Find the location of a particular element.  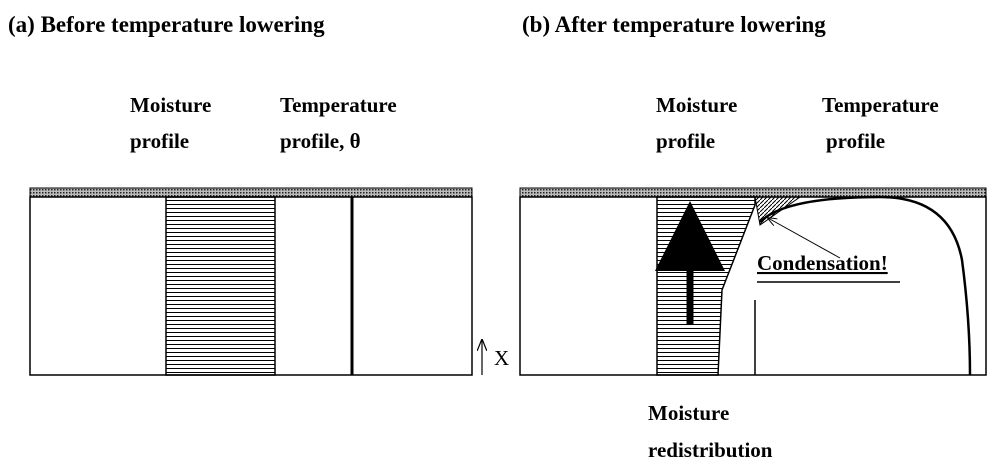

panel-title: (b) After temperature lowering is located at coordinates (674, 24).